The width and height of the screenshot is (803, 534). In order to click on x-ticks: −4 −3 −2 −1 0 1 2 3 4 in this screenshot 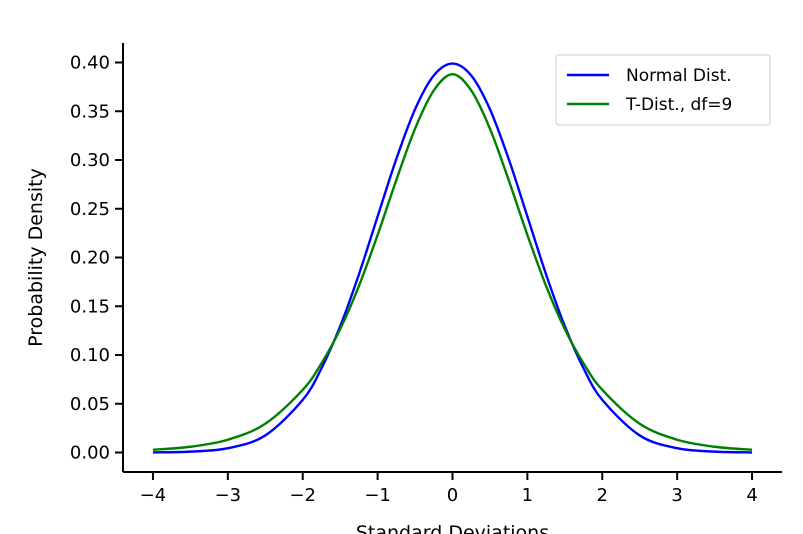, I will do `click(449, 489)`.